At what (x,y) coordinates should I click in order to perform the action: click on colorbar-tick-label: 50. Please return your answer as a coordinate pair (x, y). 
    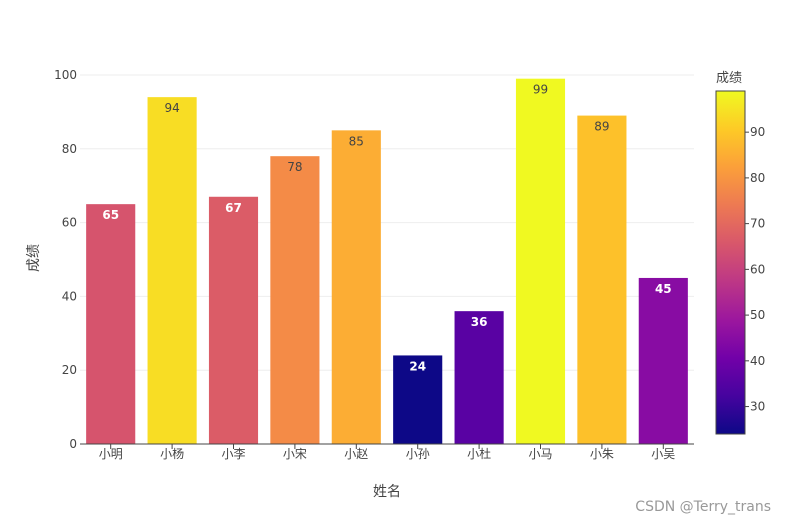
    Looking at the image, I should click on (757, 315).